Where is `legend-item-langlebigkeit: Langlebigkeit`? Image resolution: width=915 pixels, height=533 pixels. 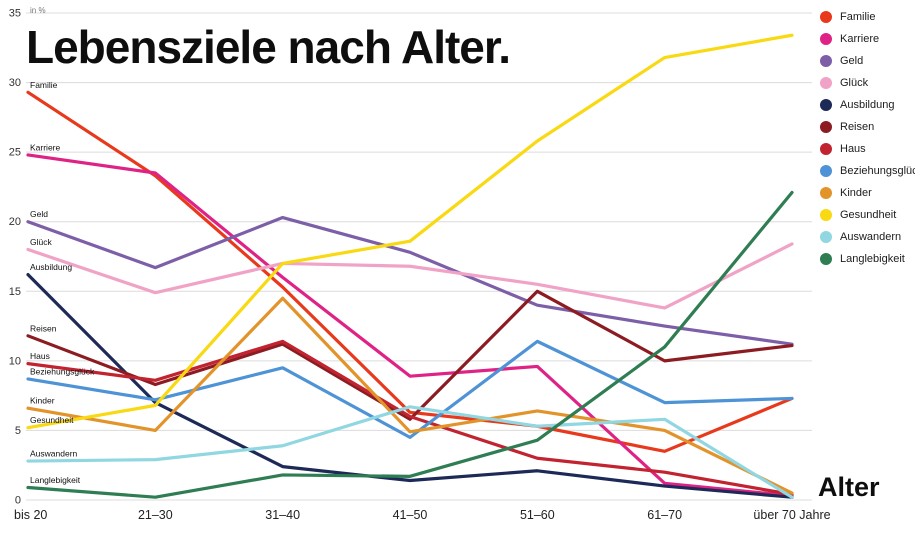
legend-item-langlebigkeit: Langlebigkeit is located at coordinates (867, 258).